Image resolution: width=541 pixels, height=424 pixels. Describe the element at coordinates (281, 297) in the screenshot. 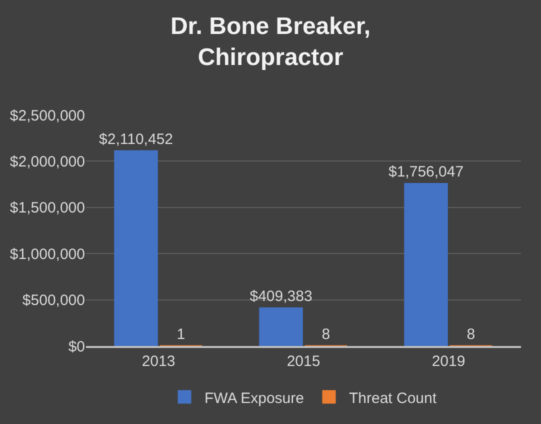

I see `data-label: $409,383` at that location.